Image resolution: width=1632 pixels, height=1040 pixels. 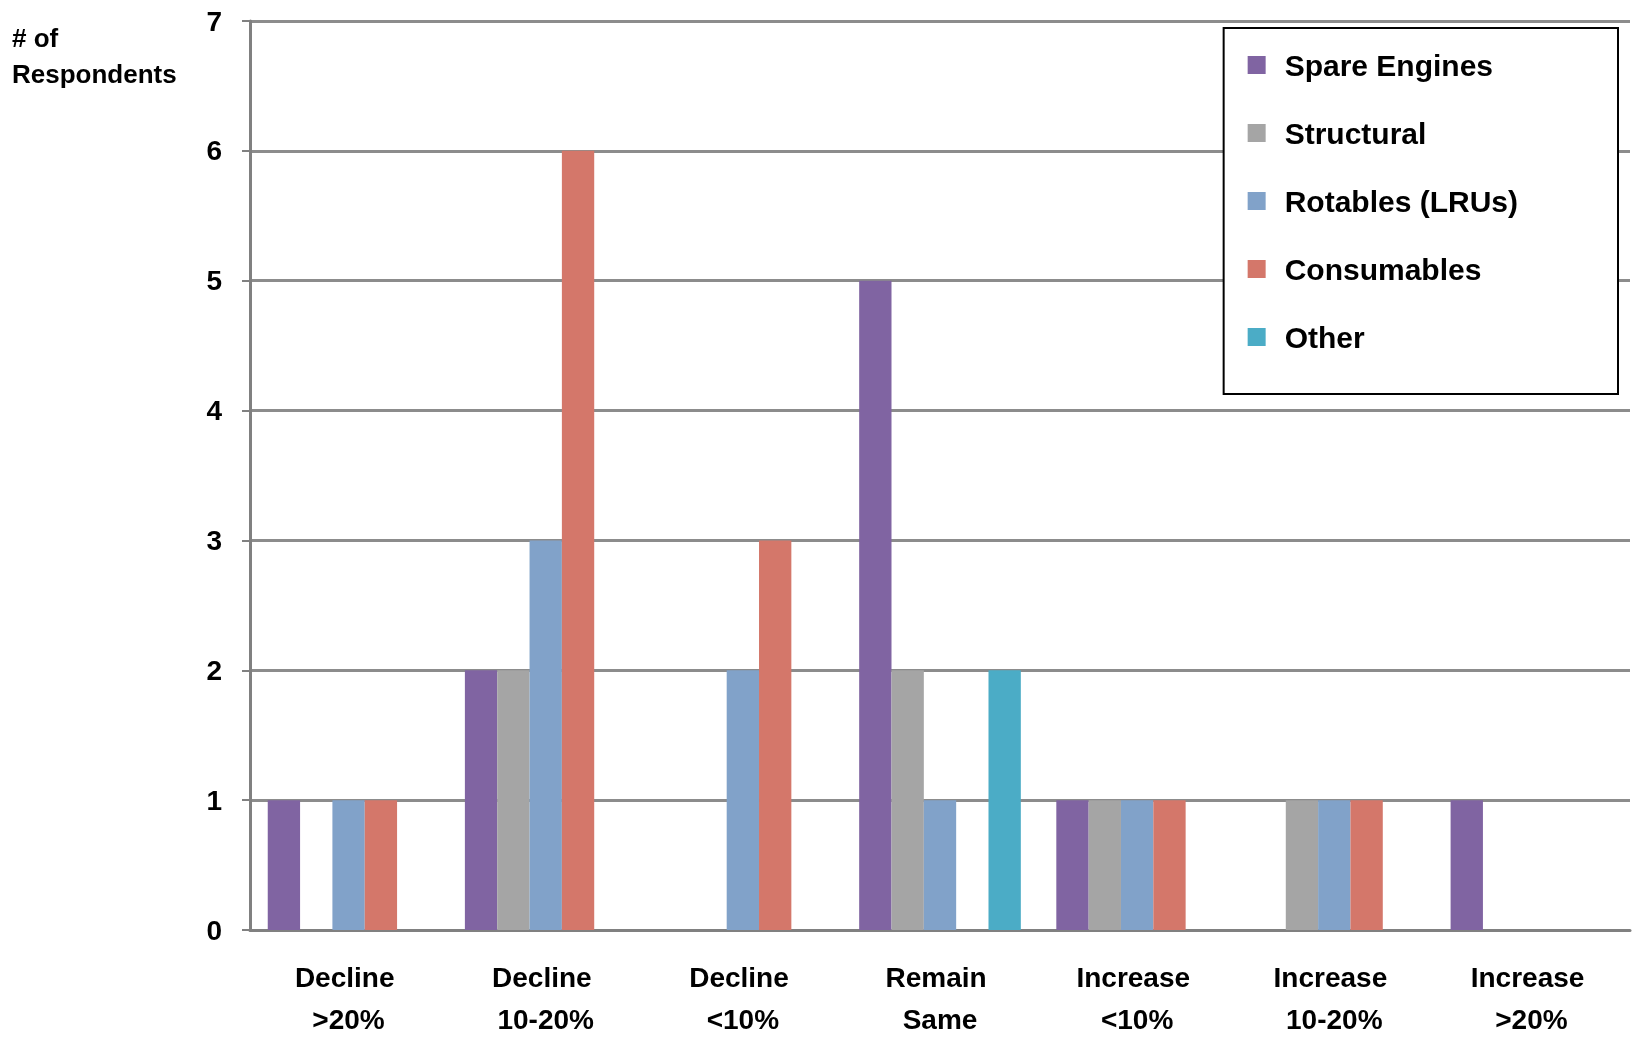 I want to click on x-tick-label: Decline >20%, so click(x=348, y=998).